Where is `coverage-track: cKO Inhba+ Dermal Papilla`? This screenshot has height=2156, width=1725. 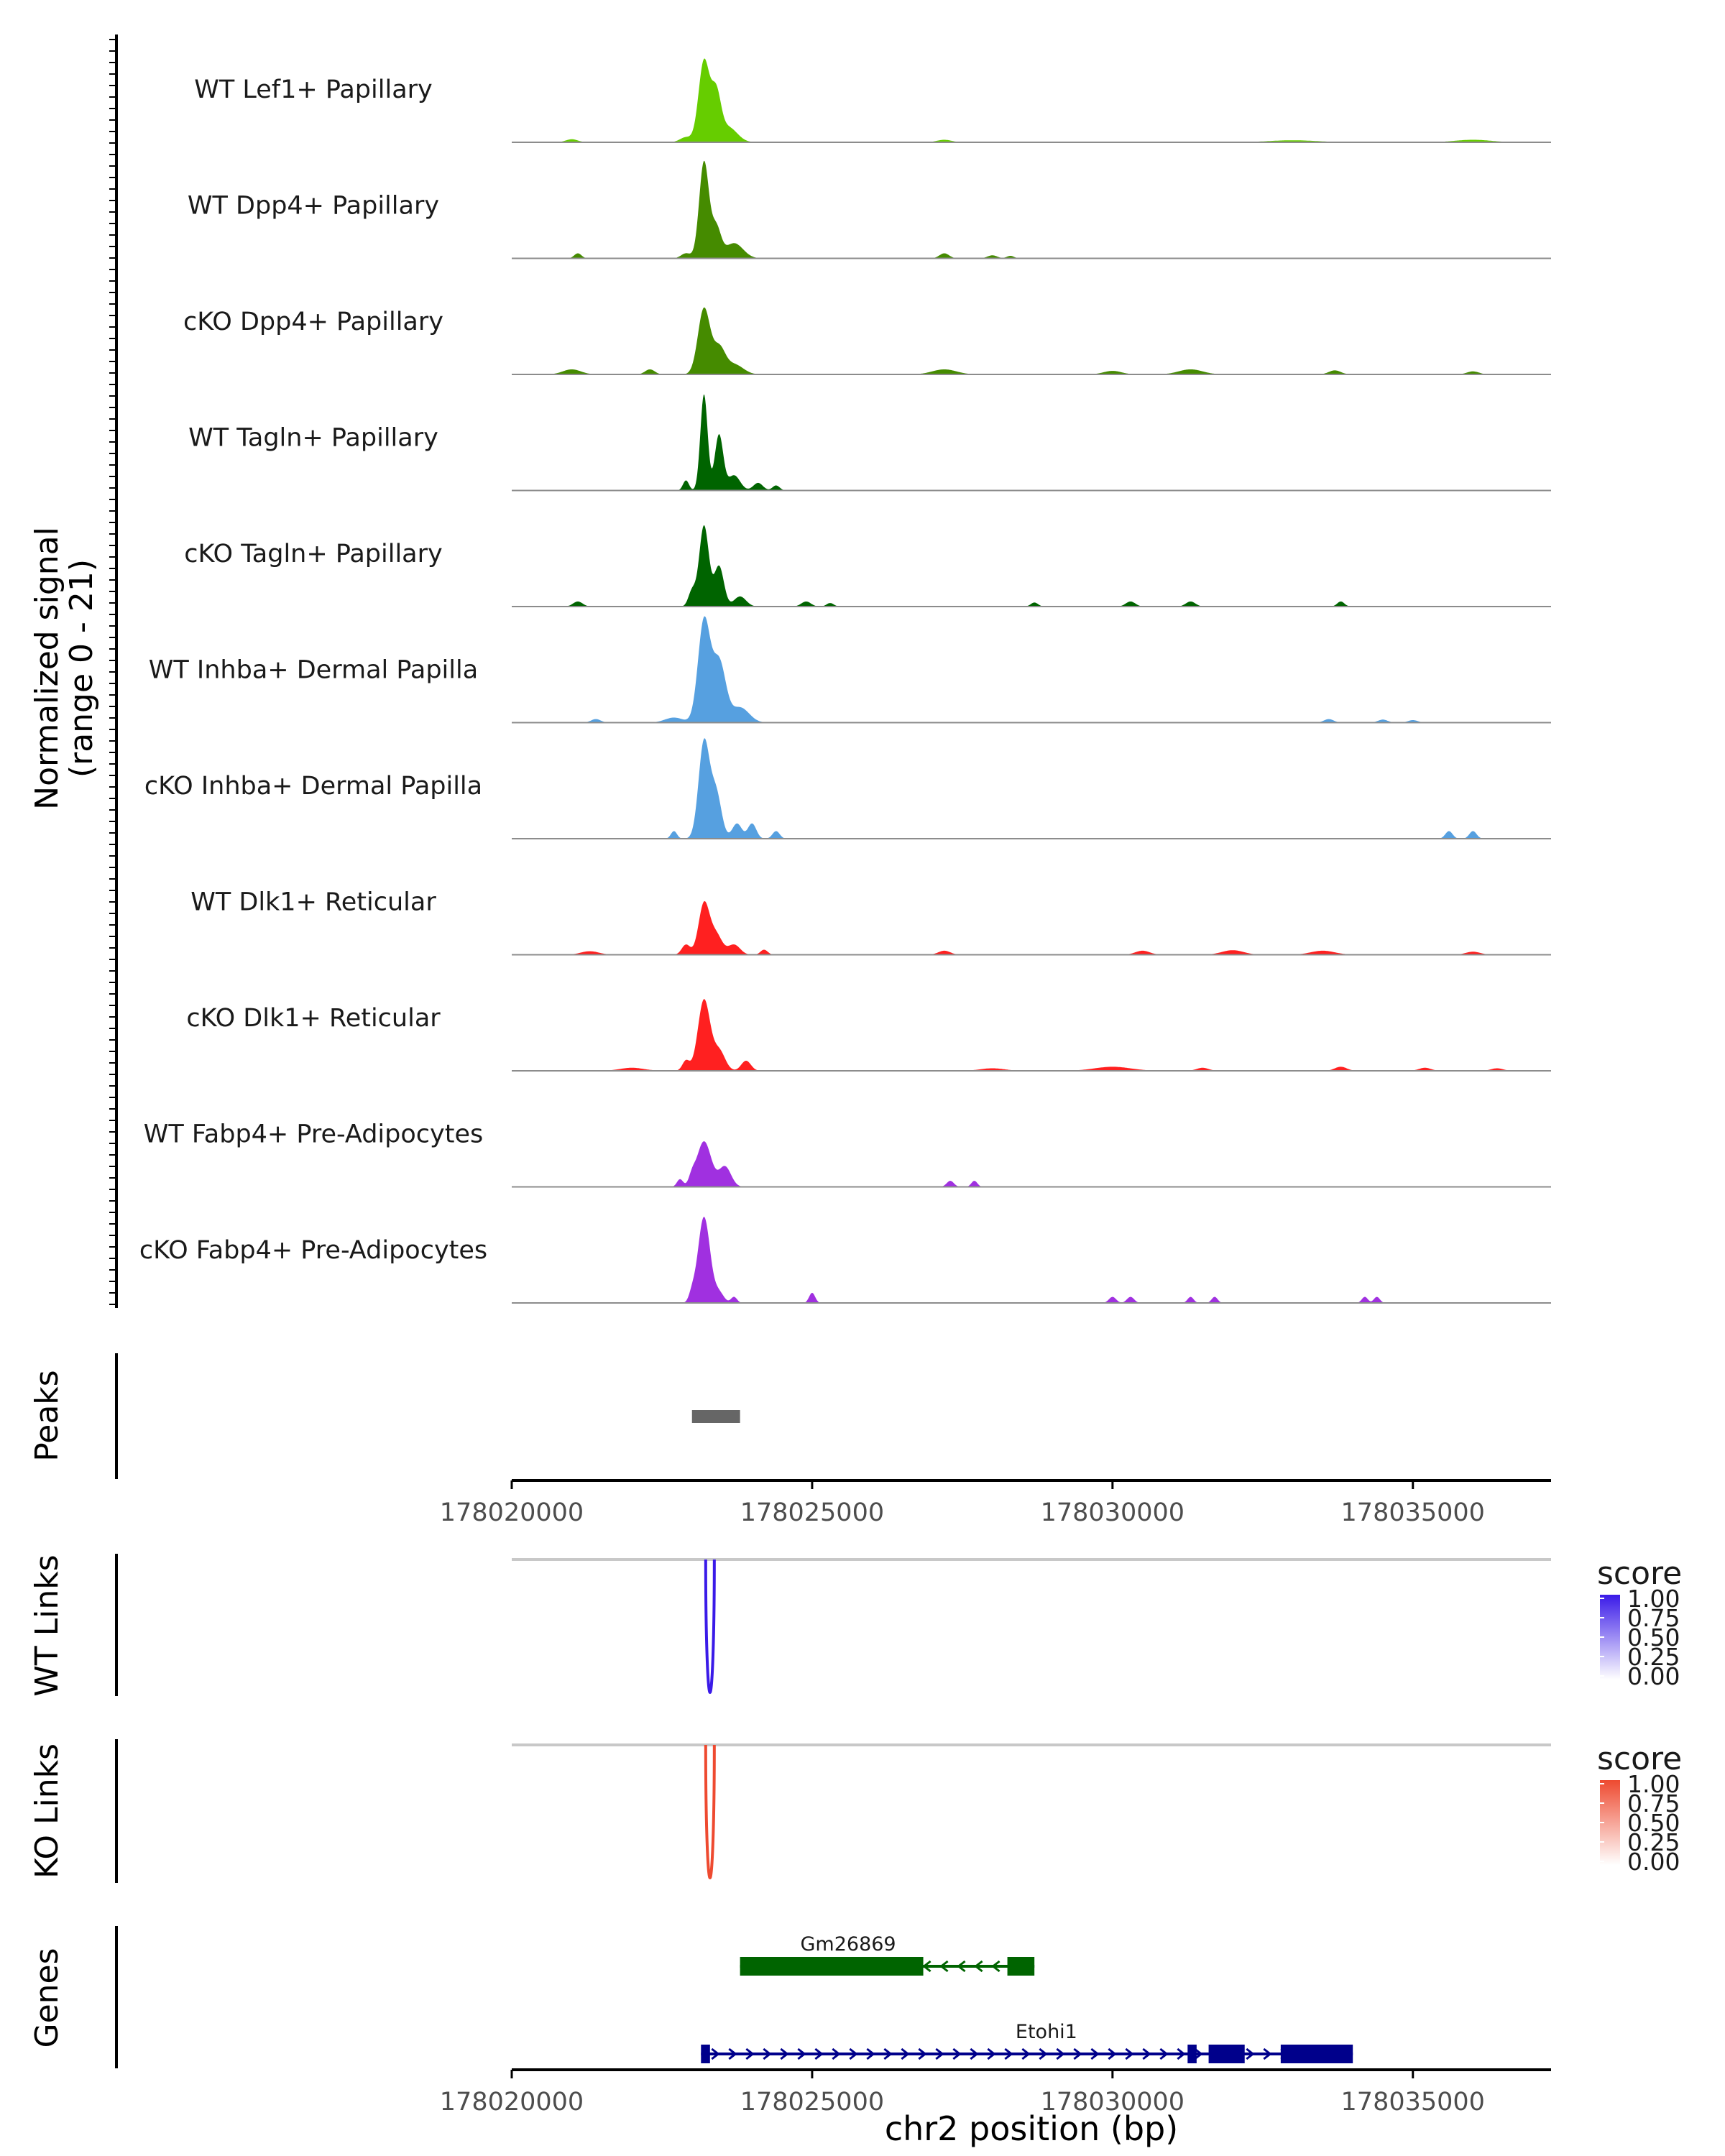
coverage-track: cKO Inhba+ Dermal Papilla is located at coordinates (847, 788).